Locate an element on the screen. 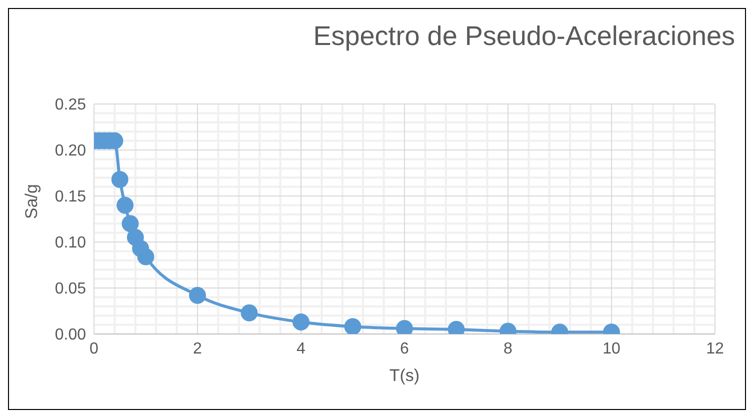  y-tick-label: 0.20 is located at coordinates (70, 151).